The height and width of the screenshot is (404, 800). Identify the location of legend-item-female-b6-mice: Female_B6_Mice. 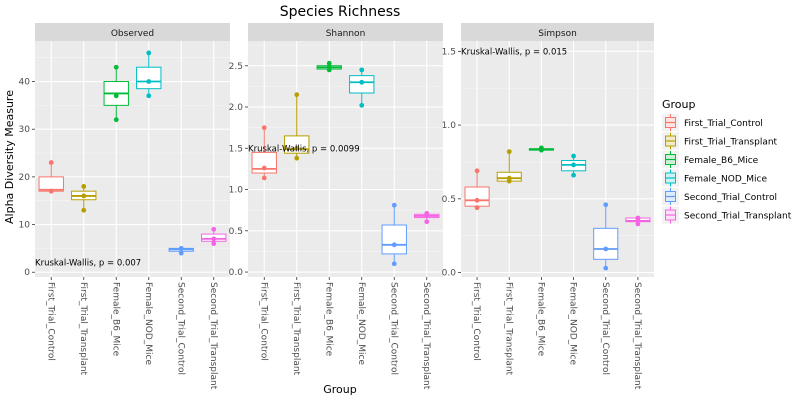
(710, 159).